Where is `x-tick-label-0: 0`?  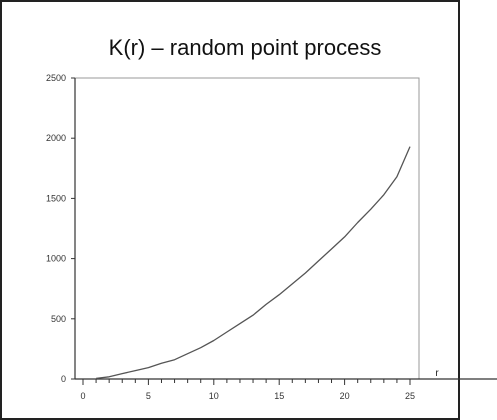
x-tick-label-0: 0 is located at coordinates (82, 396).